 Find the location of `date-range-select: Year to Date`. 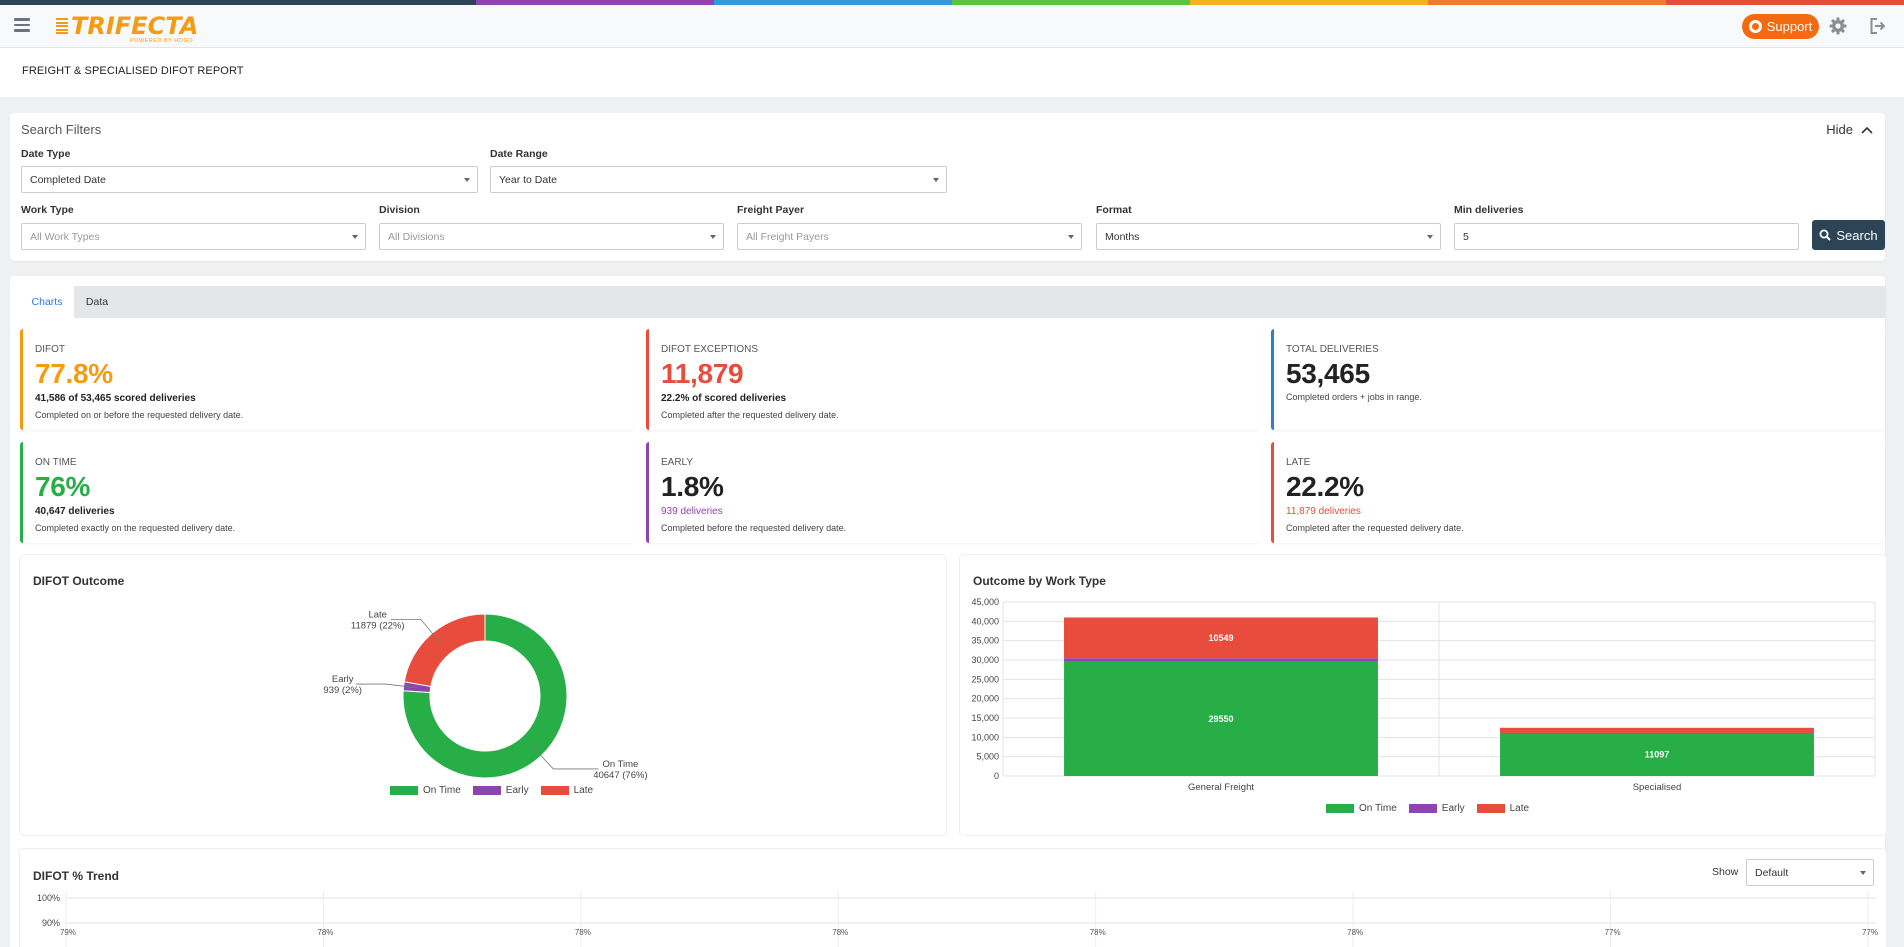

date-range-select: Year to Date is located at coordinates (718, 179).